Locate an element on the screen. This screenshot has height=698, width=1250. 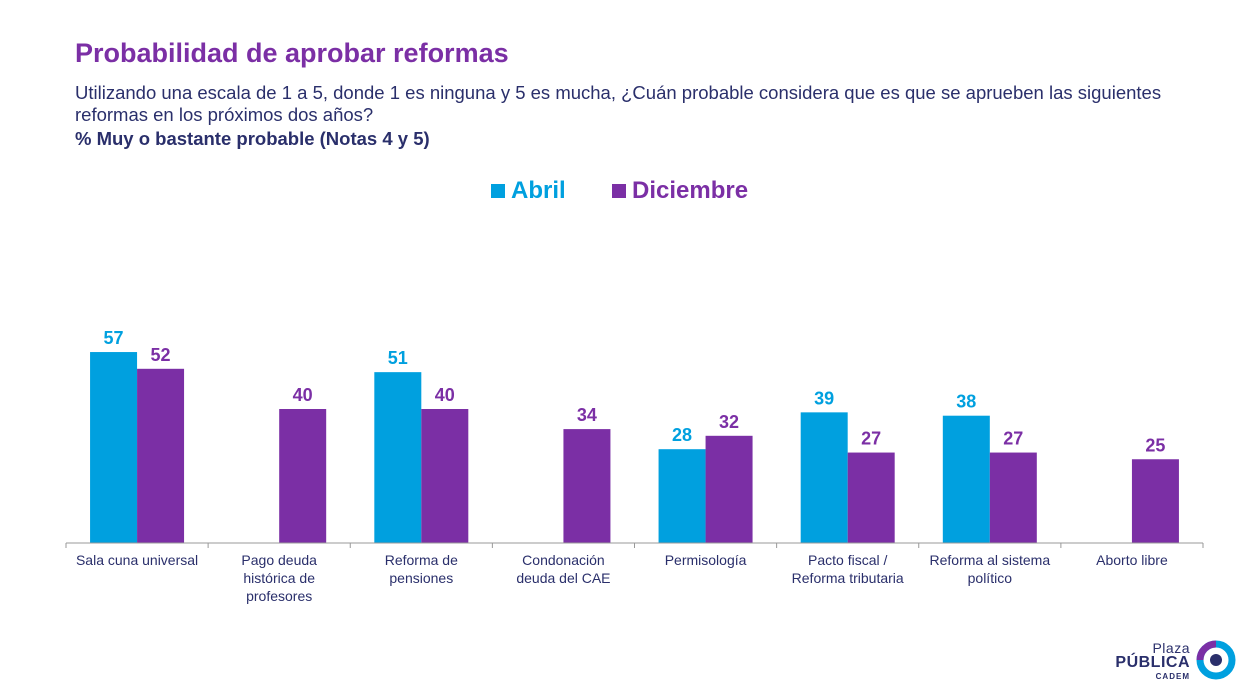
logo-text-plaza: Plaza is located at coordinates (1171, 648).